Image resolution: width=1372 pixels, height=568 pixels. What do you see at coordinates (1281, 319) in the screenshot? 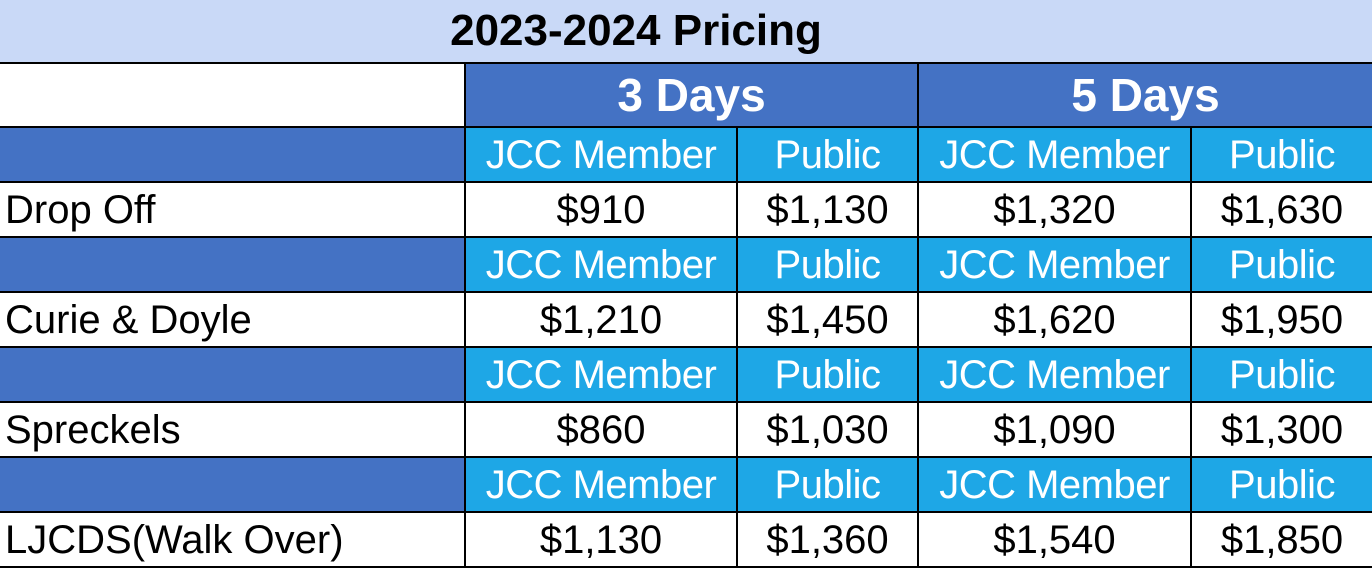
I see `price-cell: $1,950` at bounding box center [1281, 319].